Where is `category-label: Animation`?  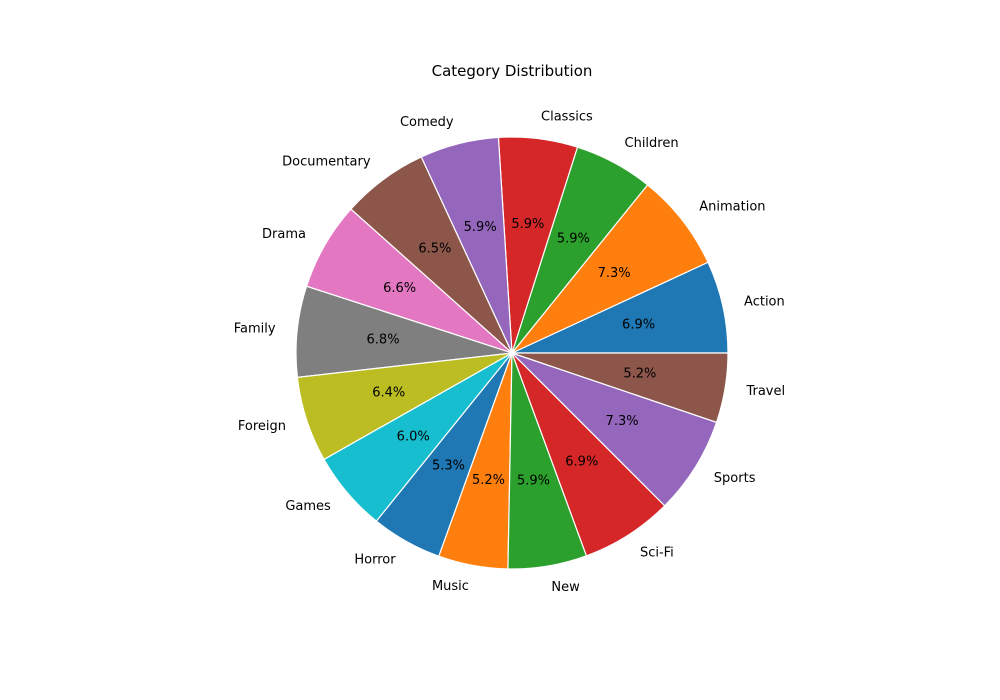 category-label: Animation is located at coordinates (732, 206).